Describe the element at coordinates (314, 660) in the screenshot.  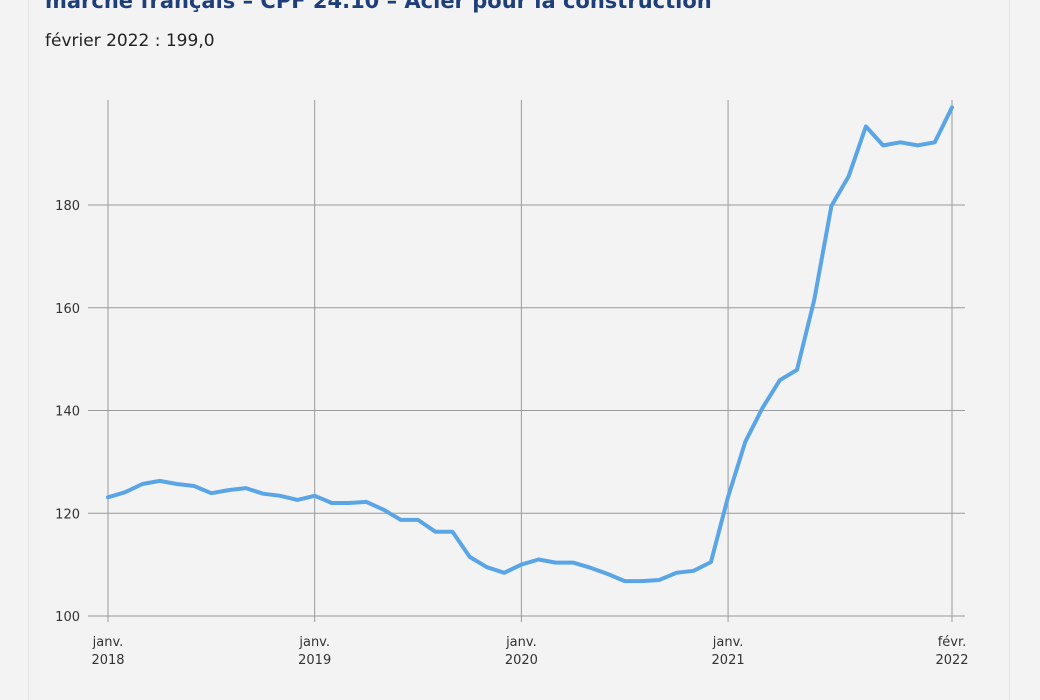
I see `x-tick-label: 2019` at that location.